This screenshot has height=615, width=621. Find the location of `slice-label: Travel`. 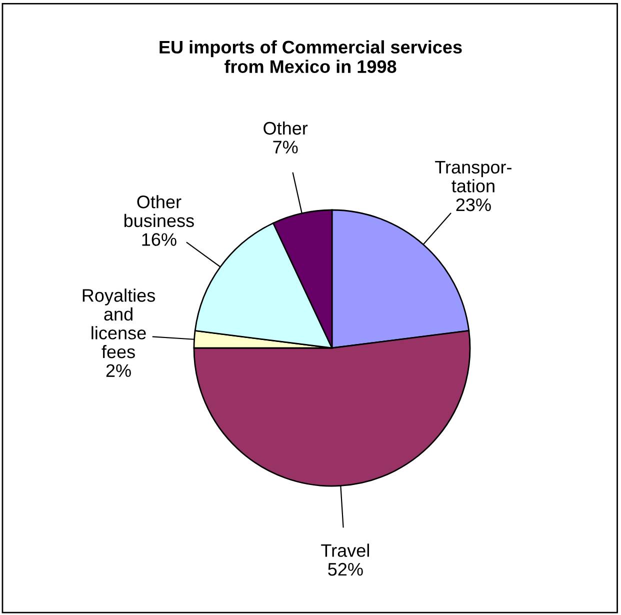

slice-label: Travel is located at coordinates (345, 550).